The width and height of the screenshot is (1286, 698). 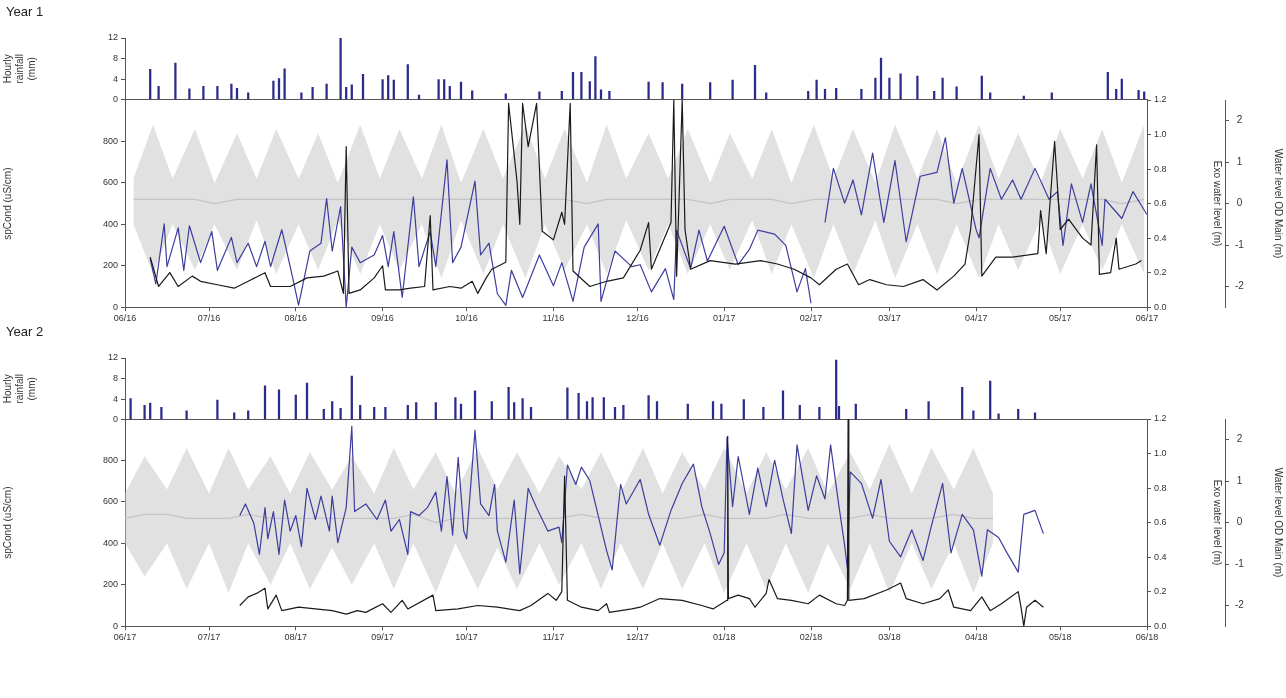 What do you see at coordinates (637, 317) in the screenshot?
I see `x-tick-label: 12/16` at bounding box center [637, 317].